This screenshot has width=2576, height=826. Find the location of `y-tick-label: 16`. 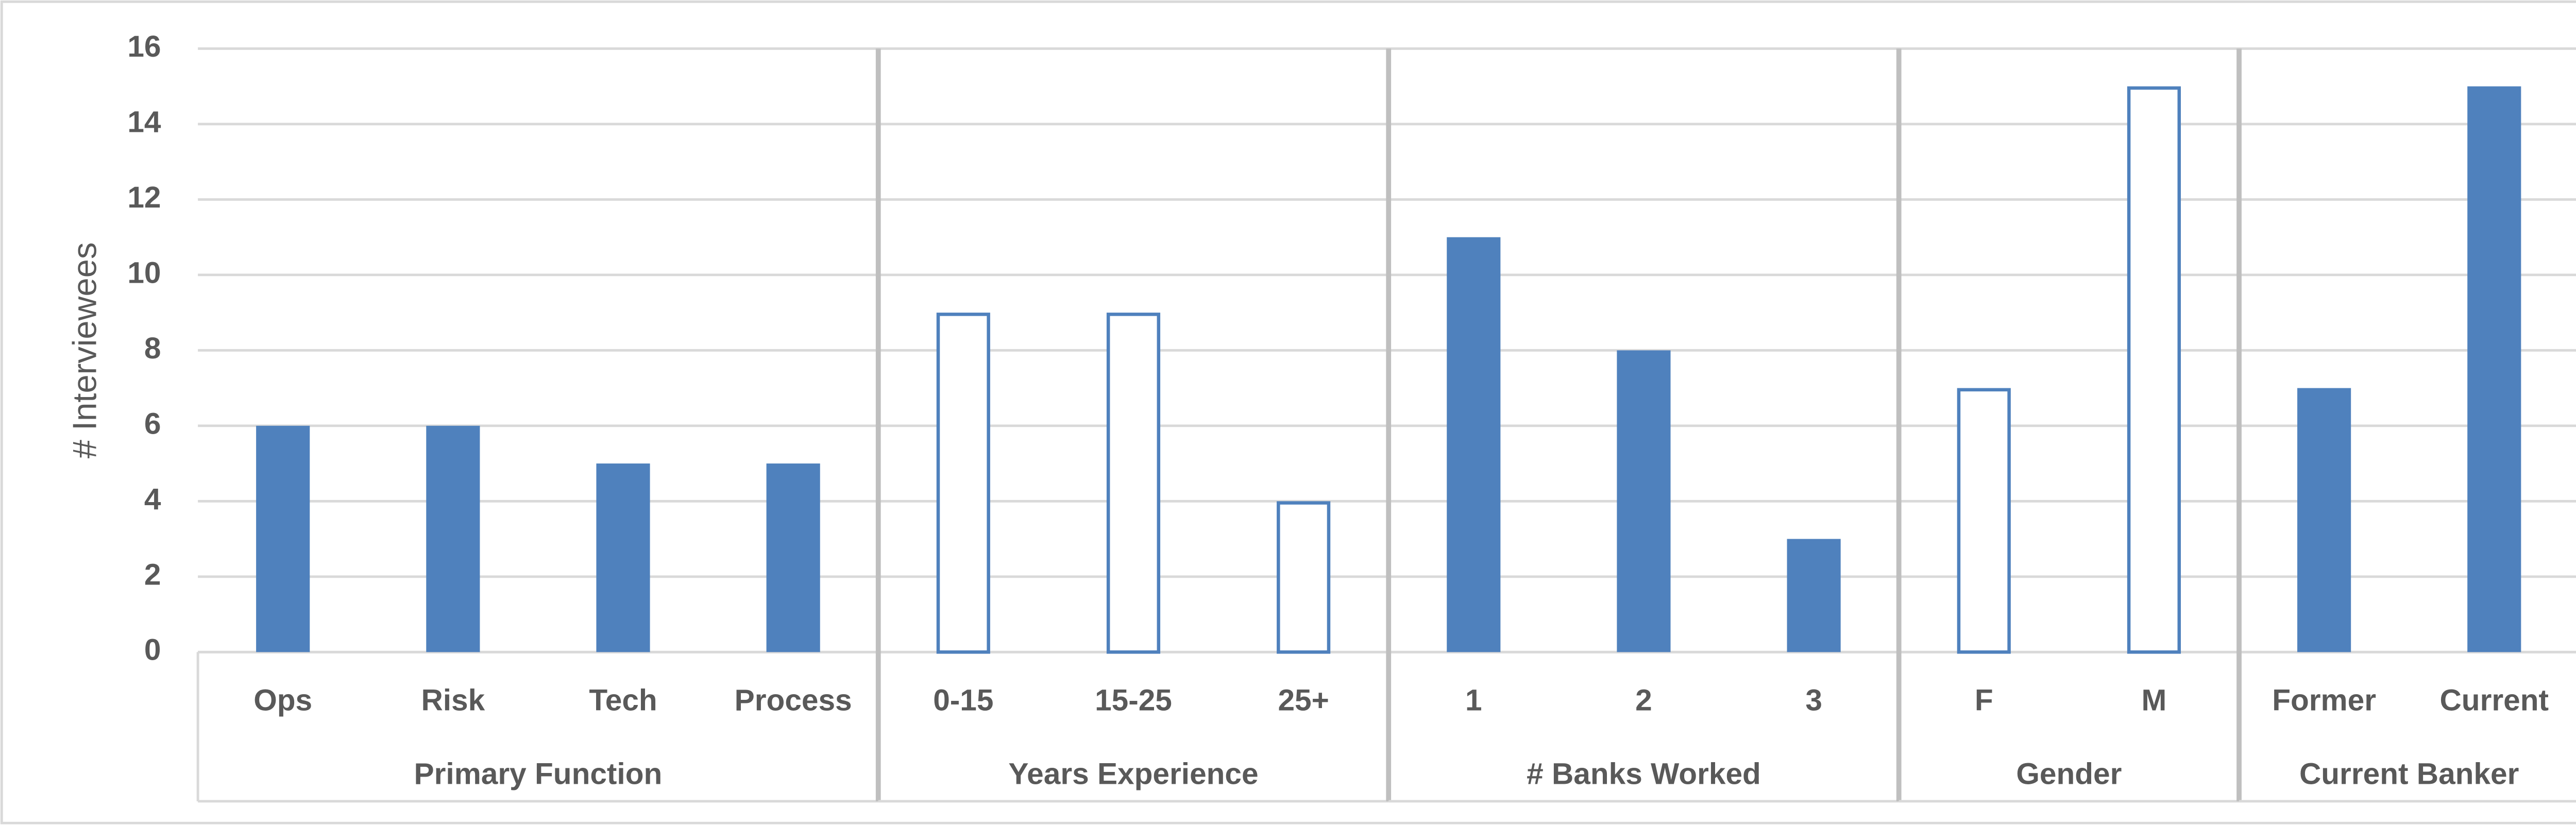

y-tick-label: 16 is located at coordinates (144, 46).